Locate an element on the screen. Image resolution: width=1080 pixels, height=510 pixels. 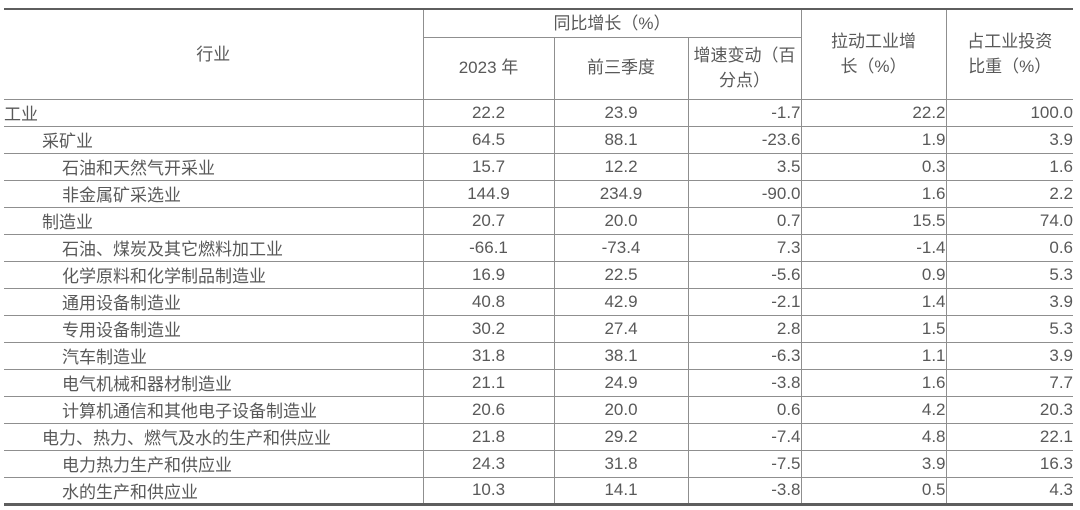
table-row: 石油和天然气开采业 15.7 12.2 3.5 0.3 1.6 is located at coordinates (538, 167).